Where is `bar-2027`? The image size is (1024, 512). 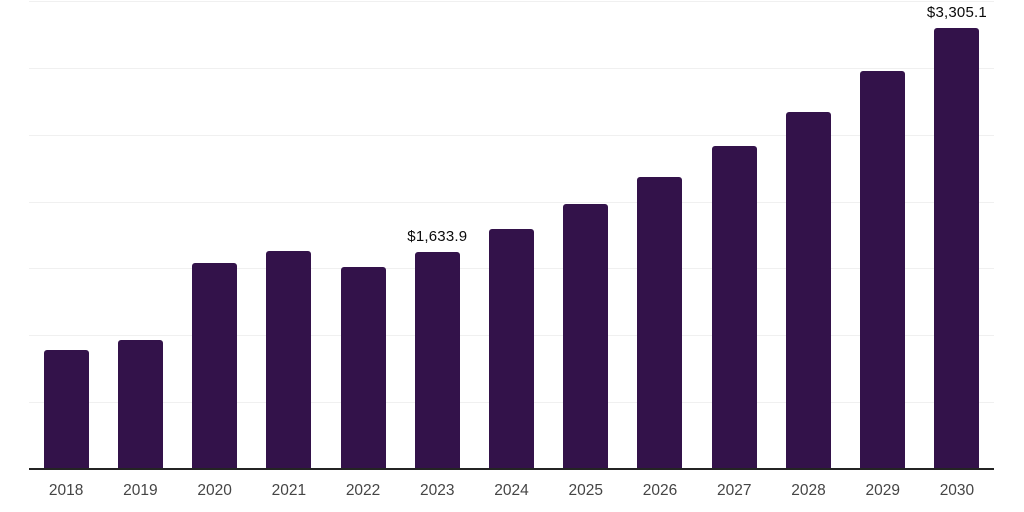
bar-2027 is located at coordinates (734, 307).